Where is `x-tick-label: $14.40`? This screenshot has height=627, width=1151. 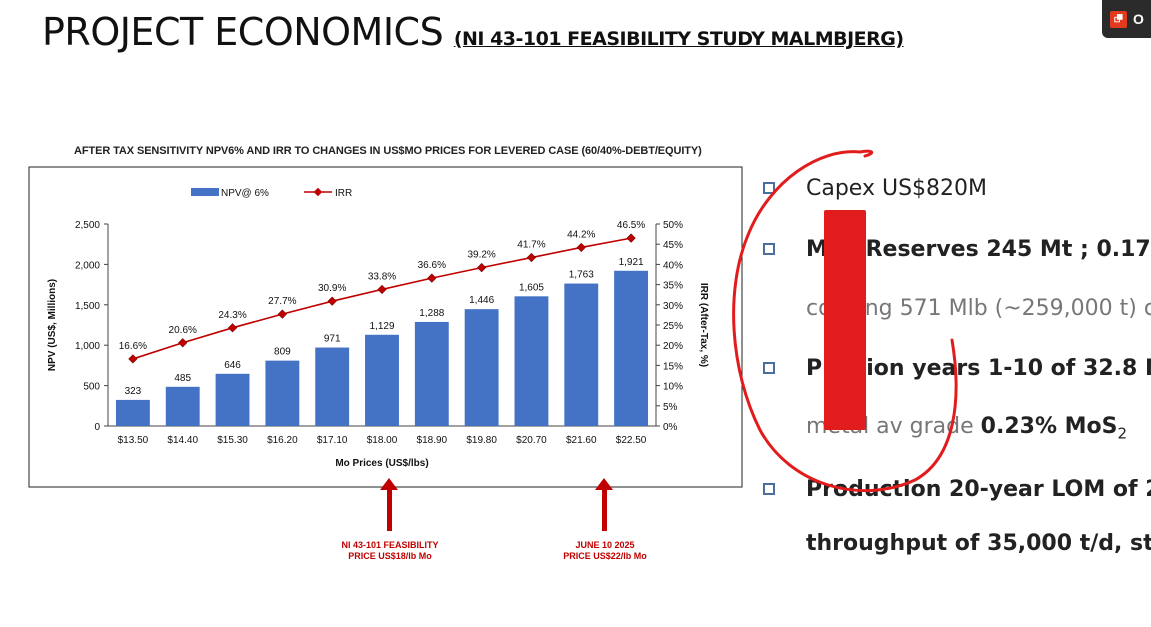
x-tick-label: $14.40 is located at coordinates (182, 440).